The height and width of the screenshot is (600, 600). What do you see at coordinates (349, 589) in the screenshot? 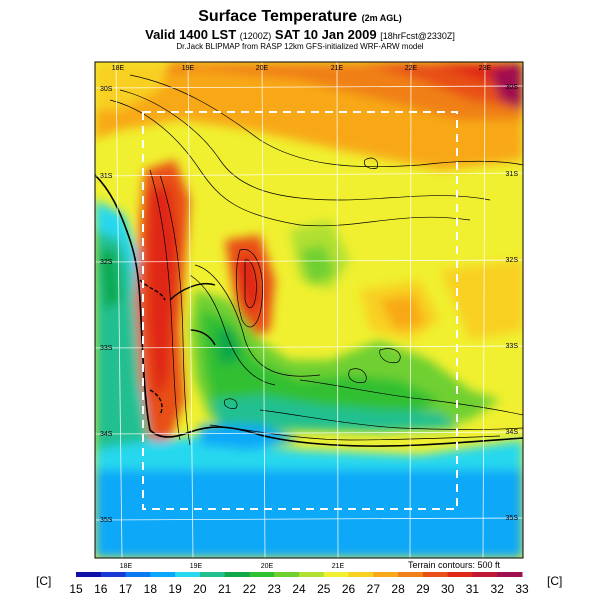
I see `colorbar-tick-label: 26` at bounding box center [349, 589].